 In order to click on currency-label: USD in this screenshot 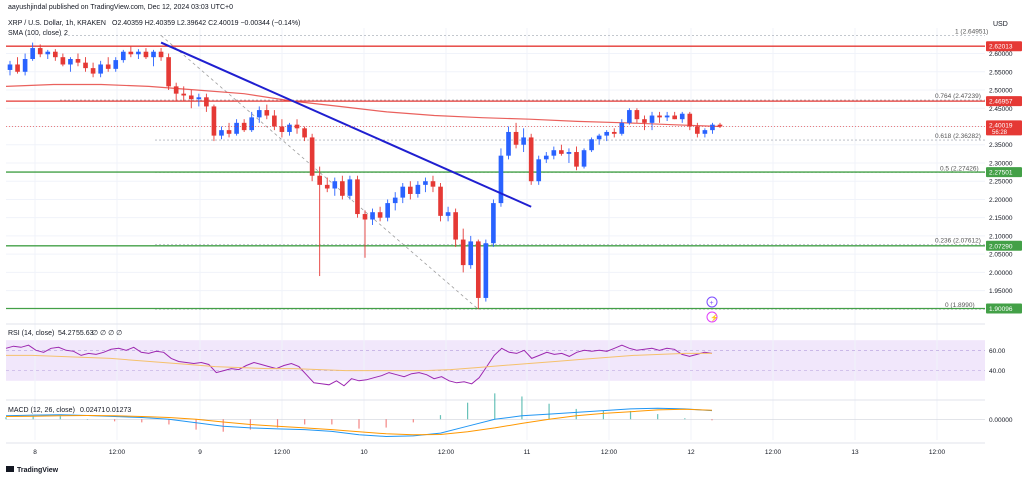, I will do `click(1000, 24)`.